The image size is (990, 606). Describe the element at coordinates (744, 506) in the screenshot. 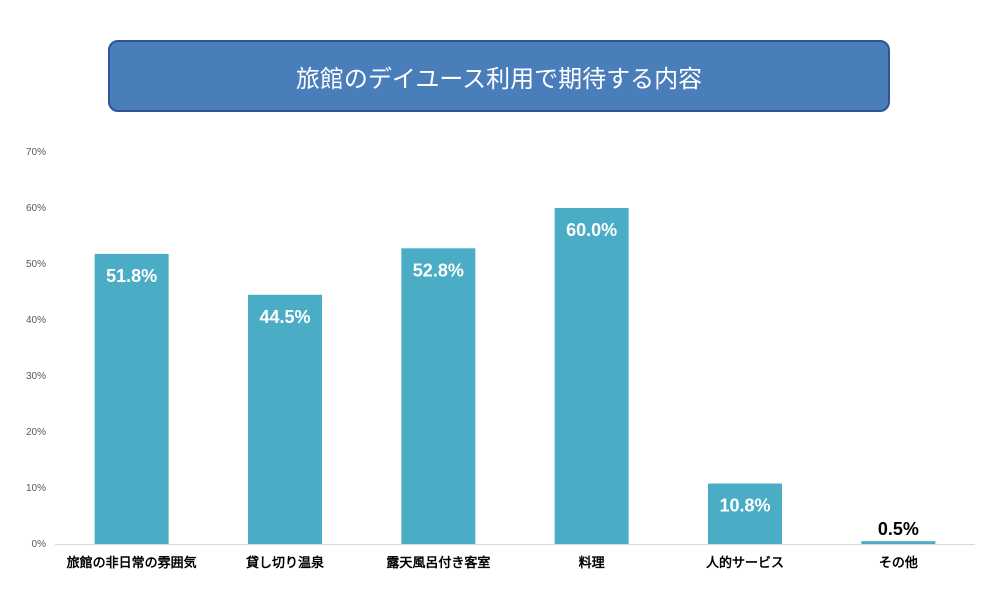

I see `data-label: 10.8%` at that location.